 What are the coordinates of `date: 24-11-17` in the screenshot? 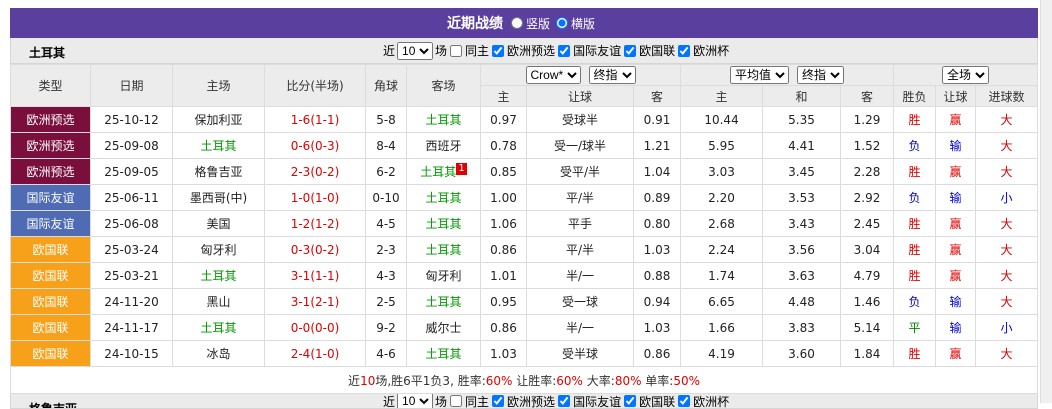 It's located at (131, 327).